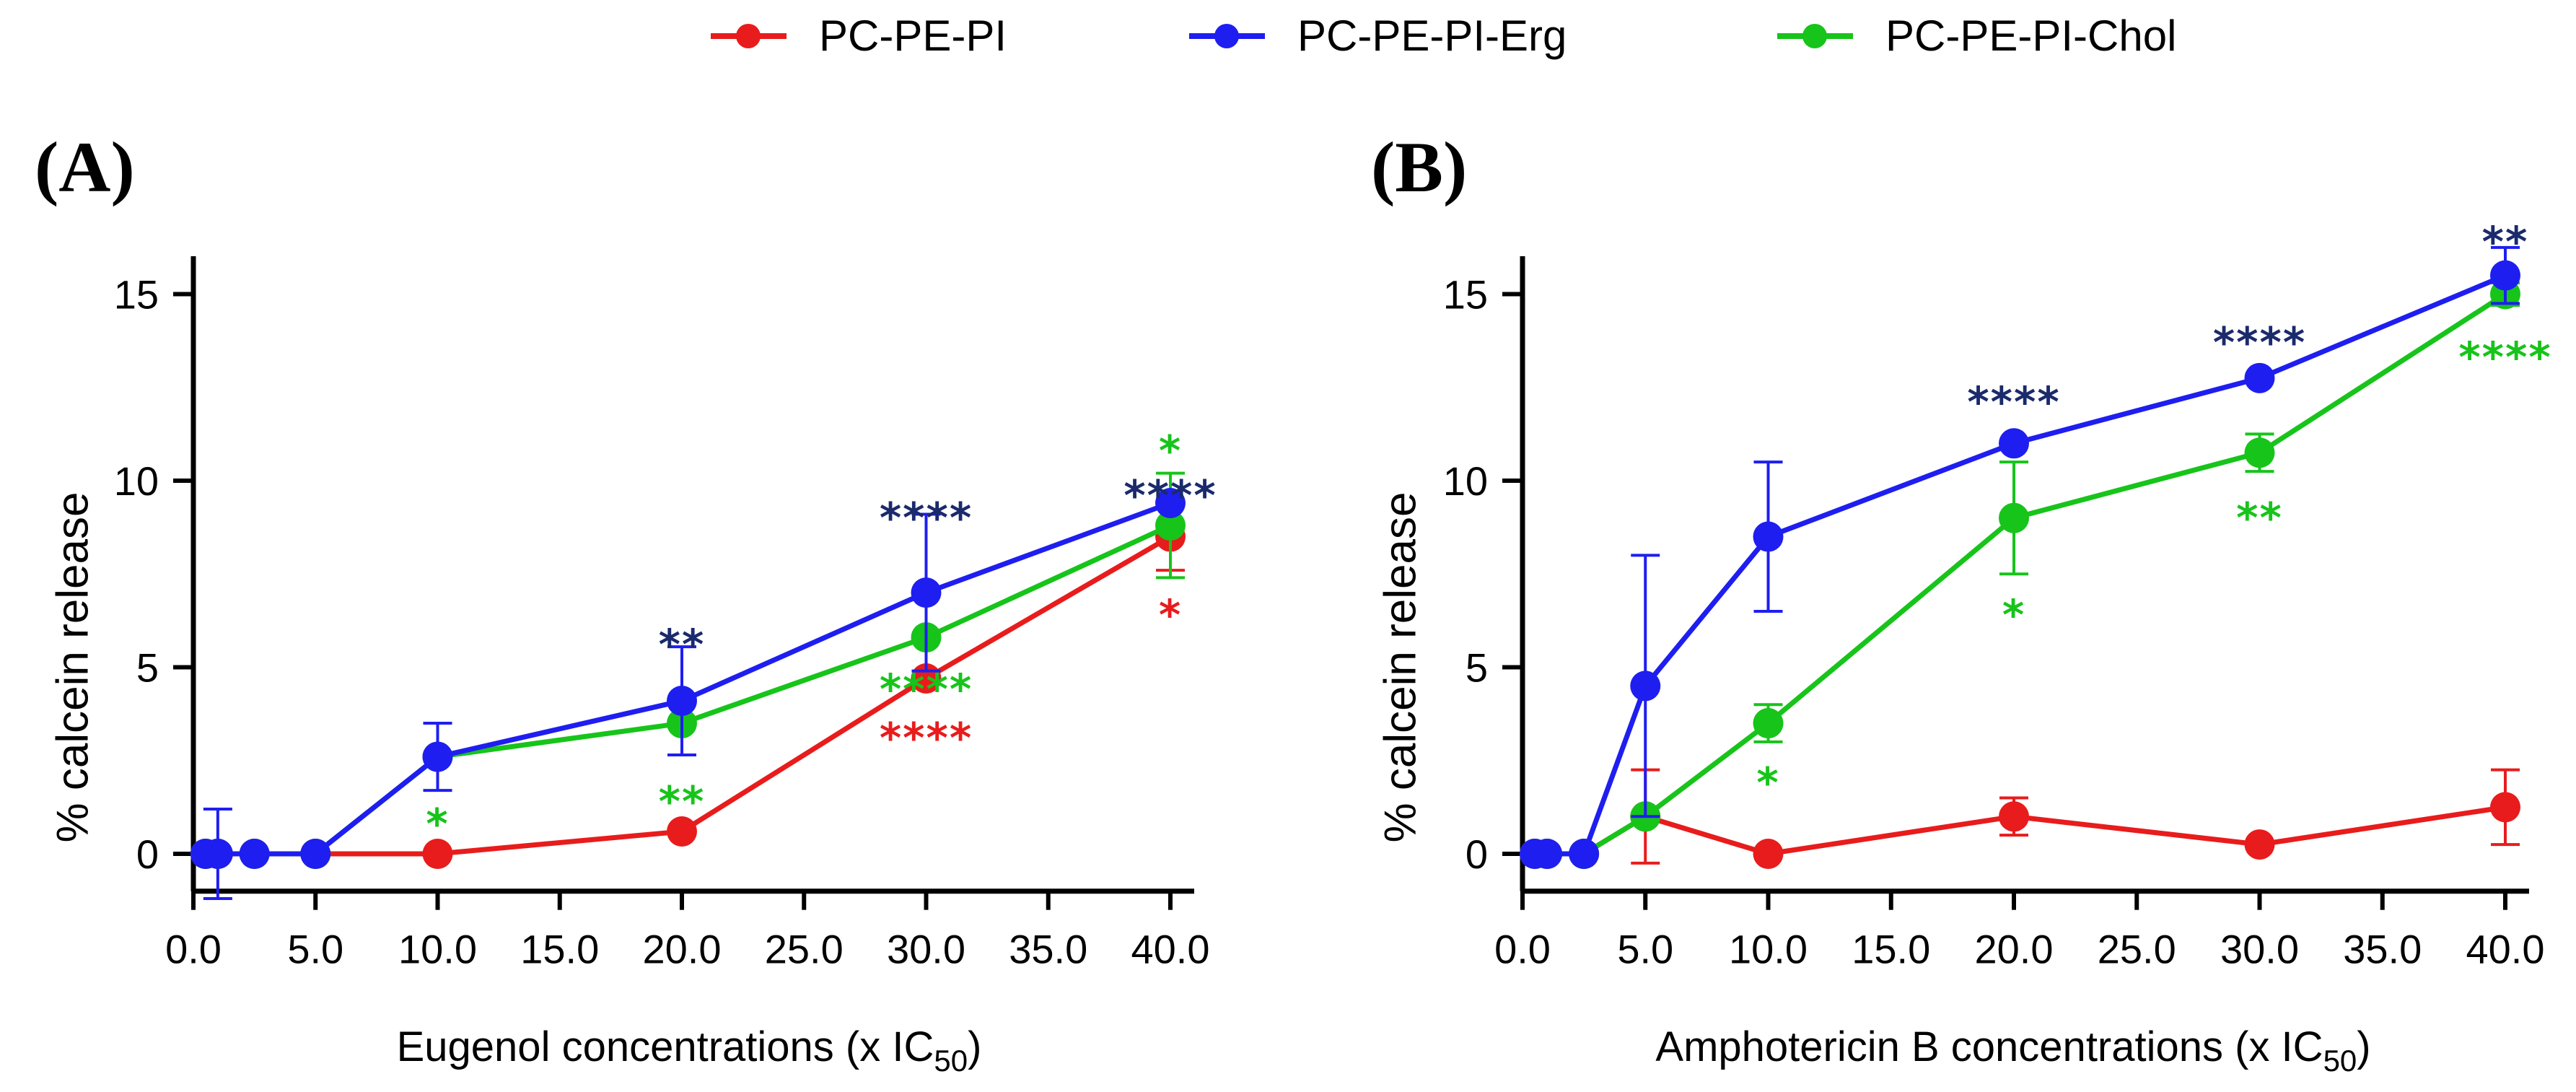 This screenshot has height=1092, width=2576. I want to click on x-axis-label: Eugenol concentrations (x IC50), so click(689, 1050).